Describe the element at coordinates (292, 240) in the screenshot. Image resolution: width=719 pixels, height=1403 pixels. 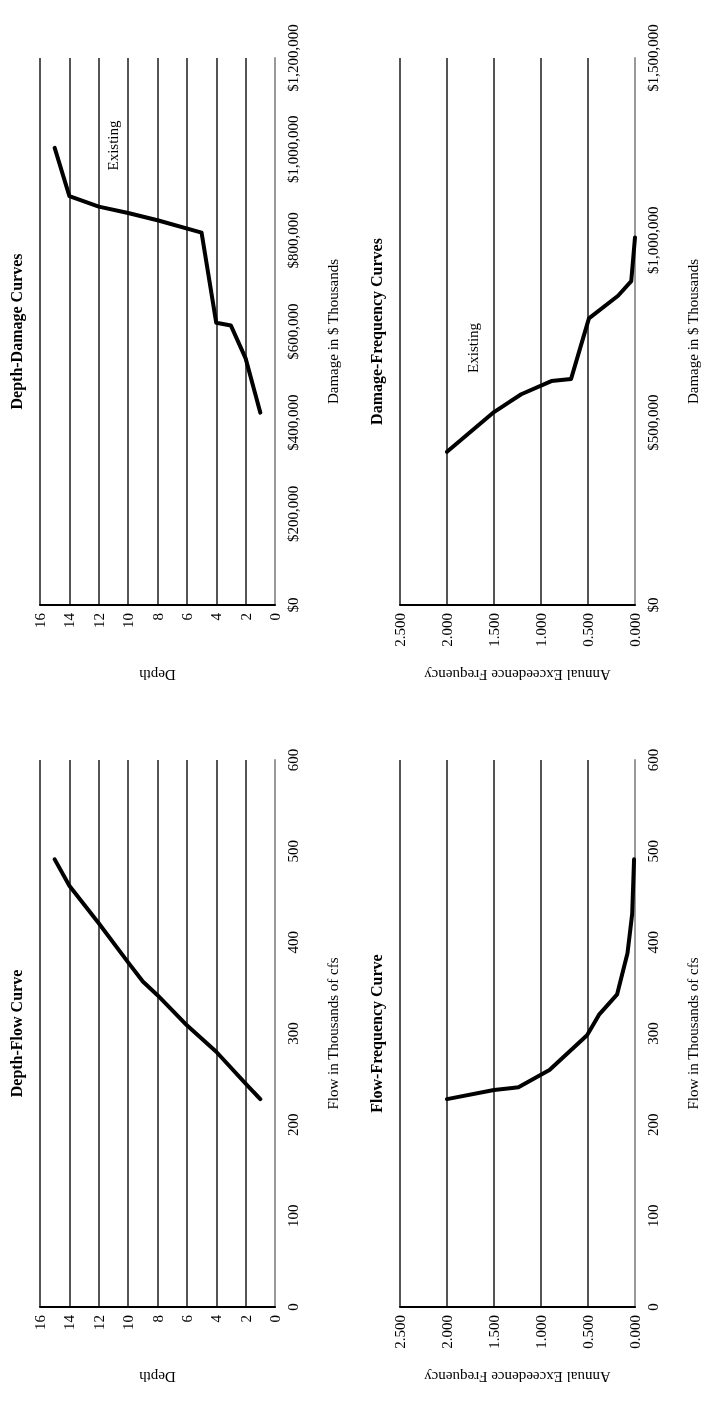
I see `y-tick-label: $800,000` at that location.